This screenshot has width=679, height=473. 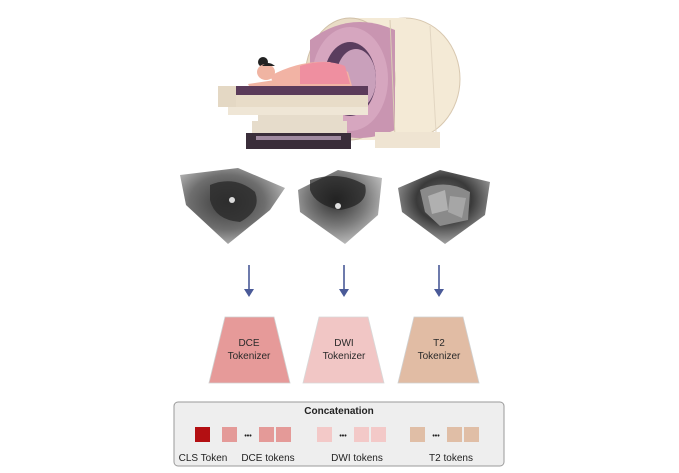 I want to click on cls-token, so click(x=202, y=434).